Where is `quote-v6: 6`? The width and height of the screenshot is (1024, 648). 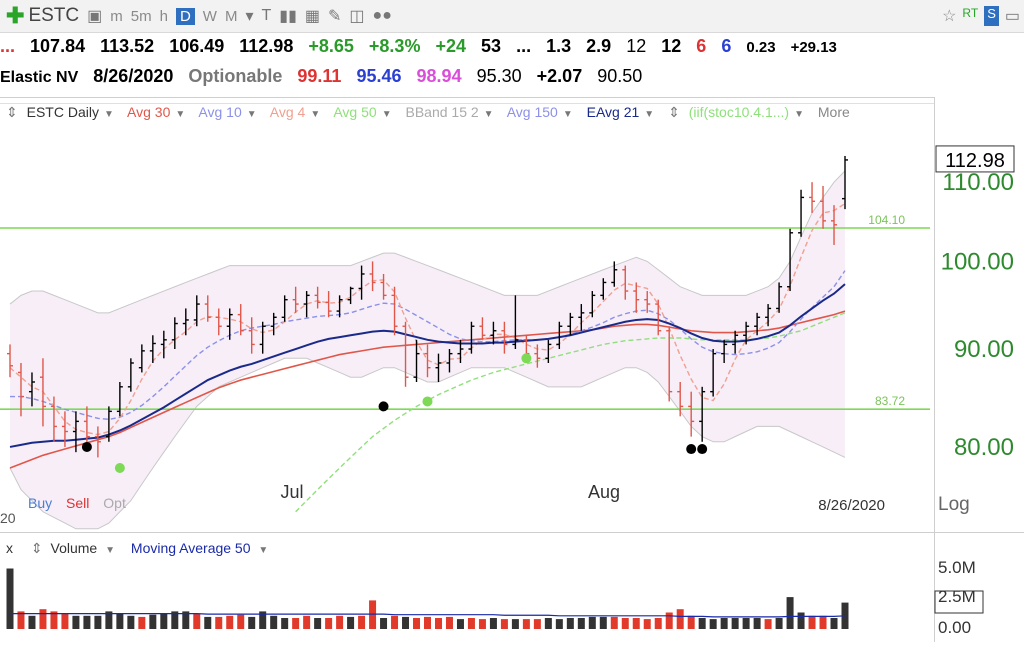 quote-v6: 6 is located at coordinates (726, 46).